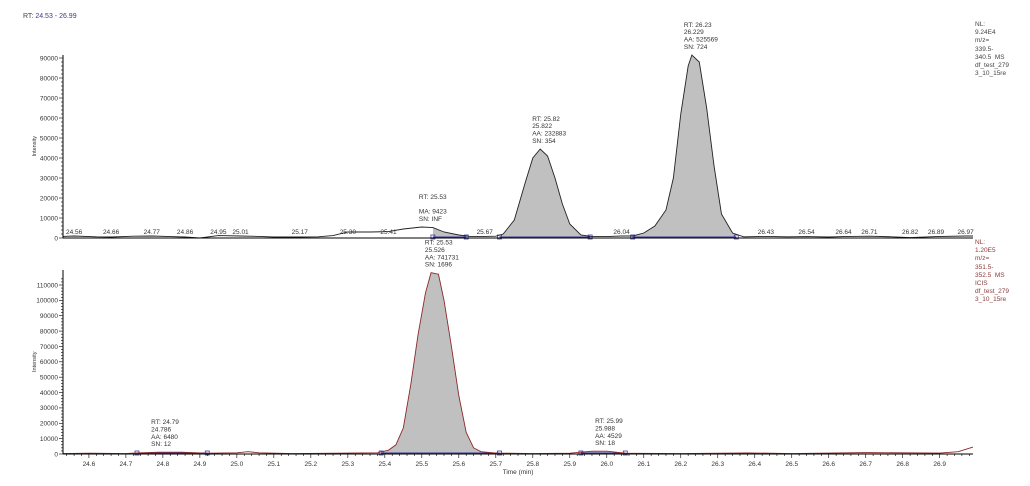 The image size is (1030, 486). Describe the element at coordinates (164, 437) in the screenshot. I see `peak-label: AA: 6480` at that location.